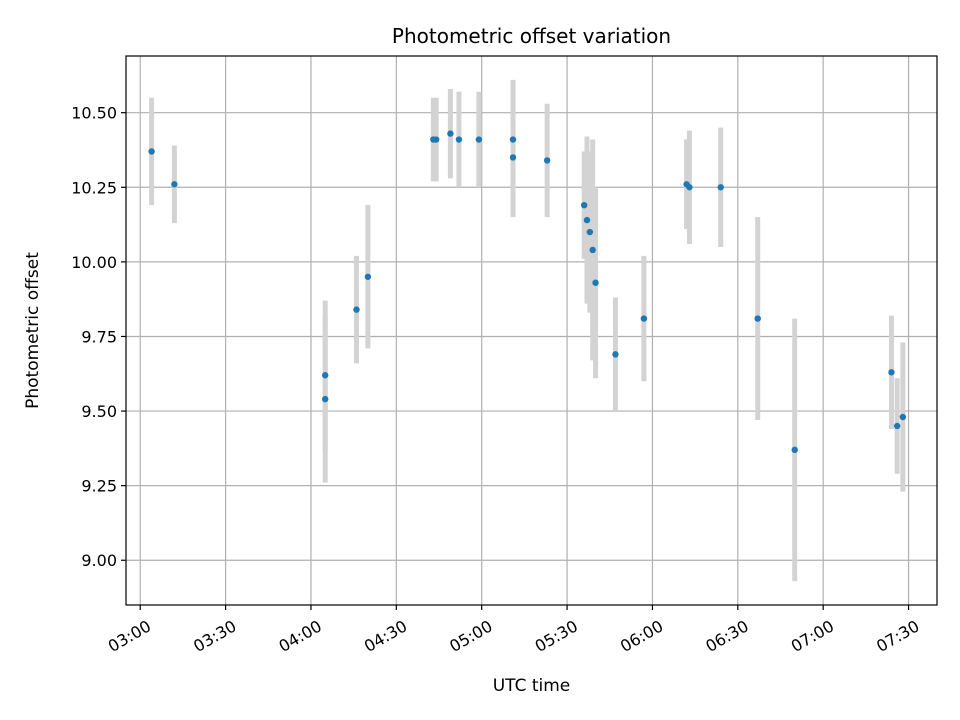 The height and width of the screenshot is (720, 960). I want to click on x-tick-label: 07:00, so click(812, 636).